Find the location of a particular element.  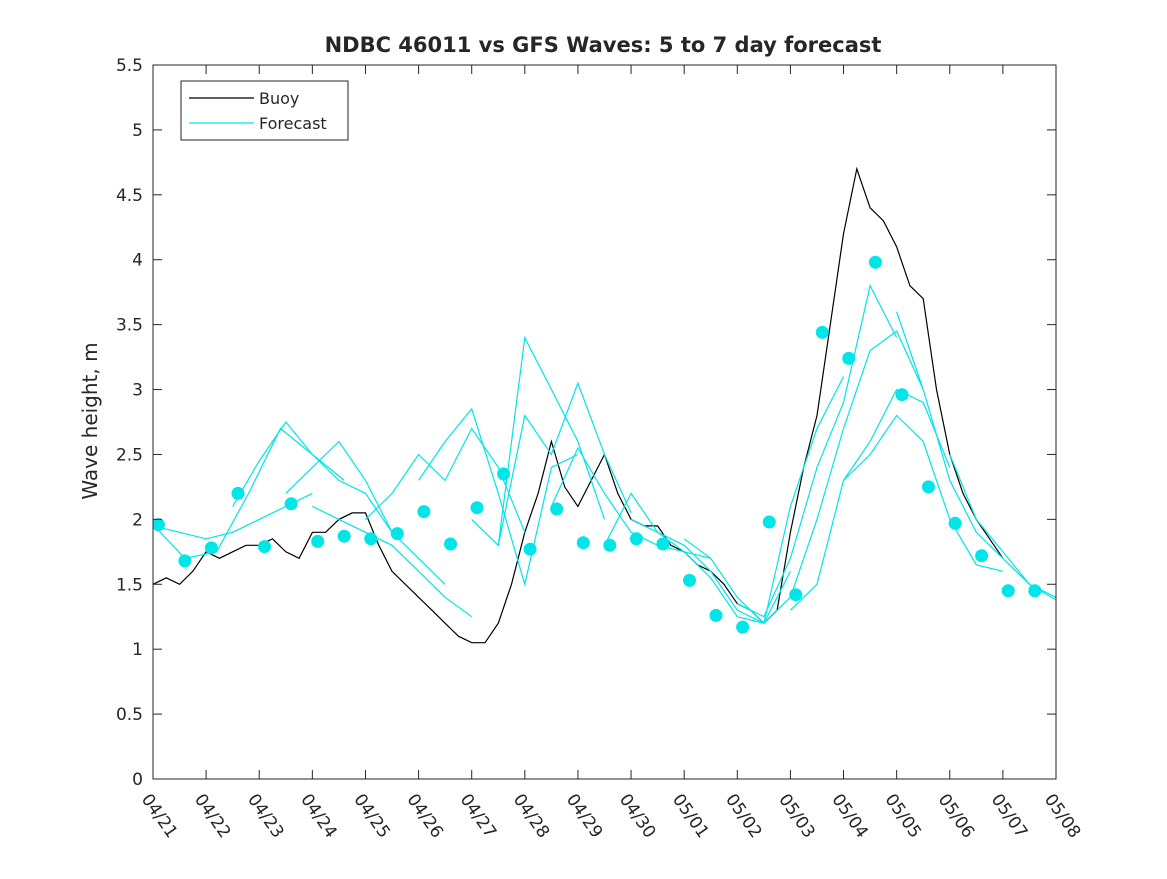

y-tick-label: 4.5 is located at coordinates (129, 196).